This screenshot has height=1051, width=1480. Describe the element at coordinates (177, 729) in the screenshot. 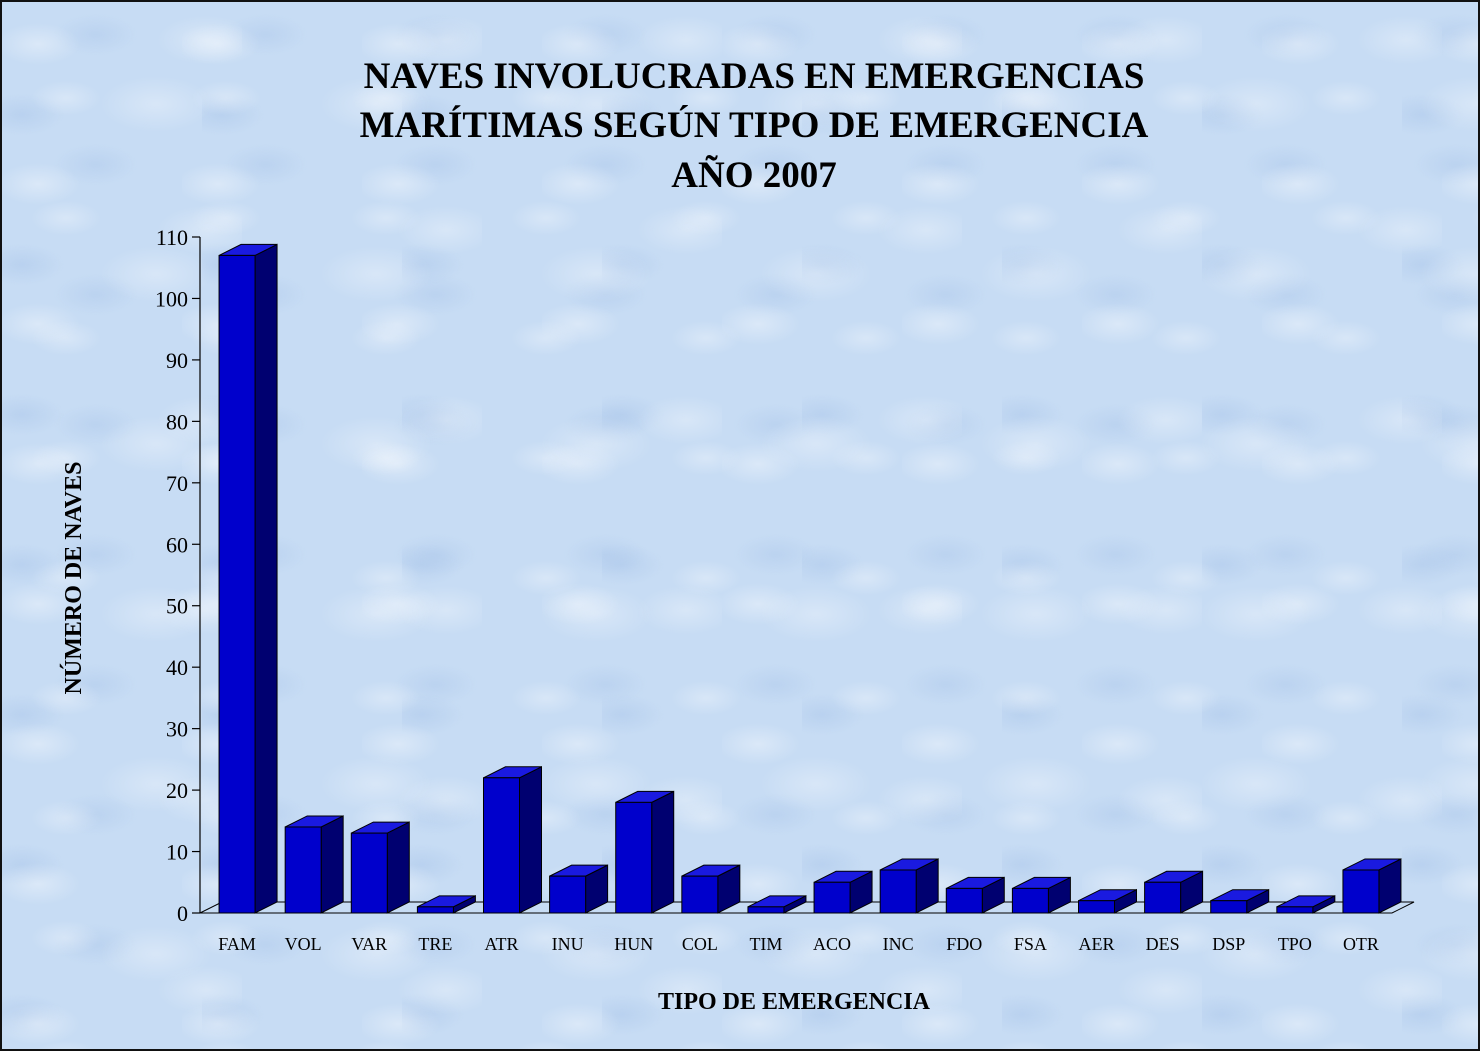

I see `y-tick-label: 30` at that location.